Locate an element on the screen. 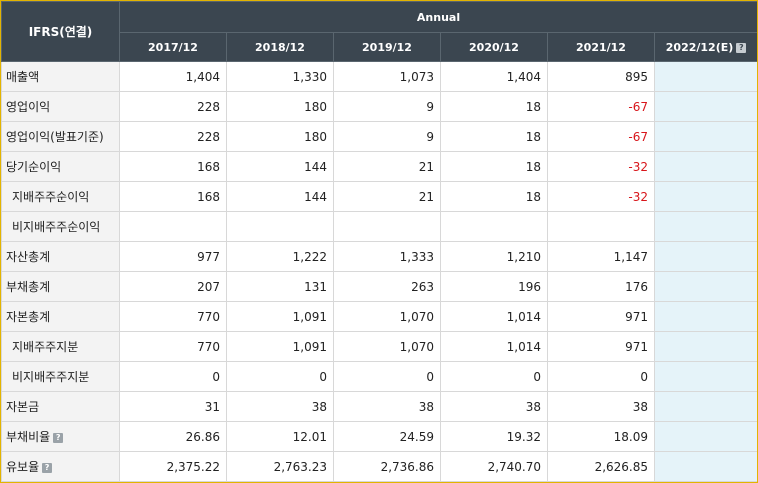 The height and width of the screenshot is (483, 758). value-cell: 176 is located at coordinates (601, 286).